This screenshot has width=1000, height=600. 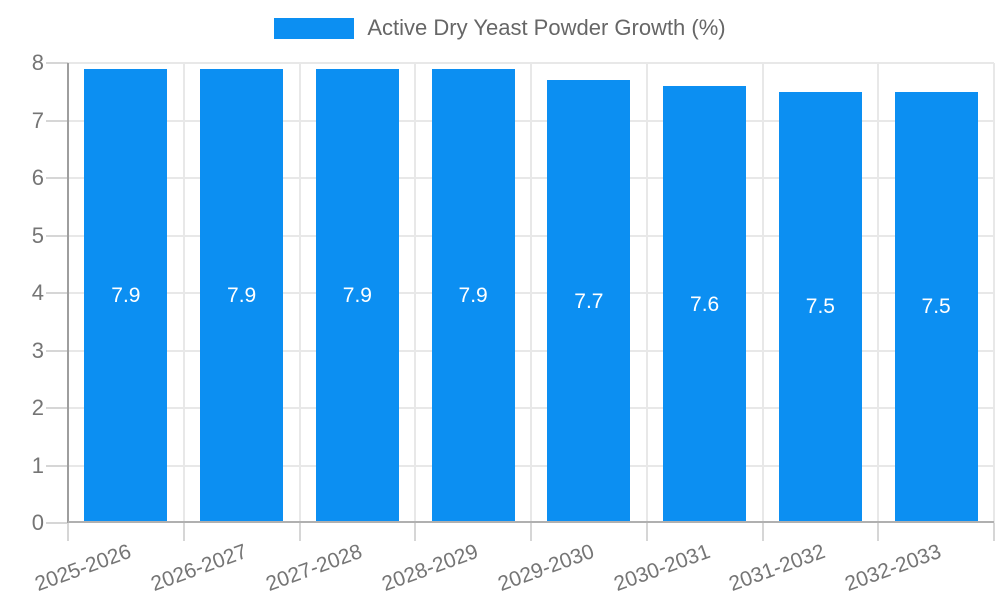 I want to click on legend-item: Active Dry Yeast Powder Growth (%), so click(x=500, y=28).